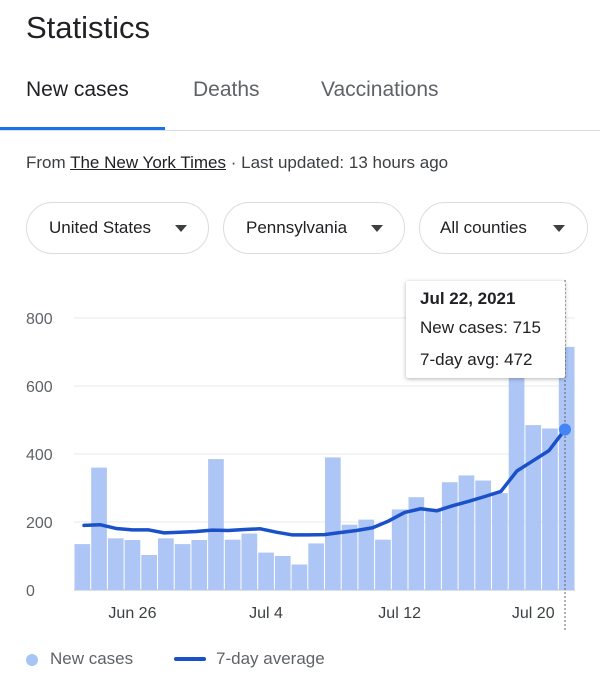 This screenshot has width=600, height=692. What do you see at coordinates (565, 429) in the screenshot?
I see `hover-point` at bounding box center [565, 429].